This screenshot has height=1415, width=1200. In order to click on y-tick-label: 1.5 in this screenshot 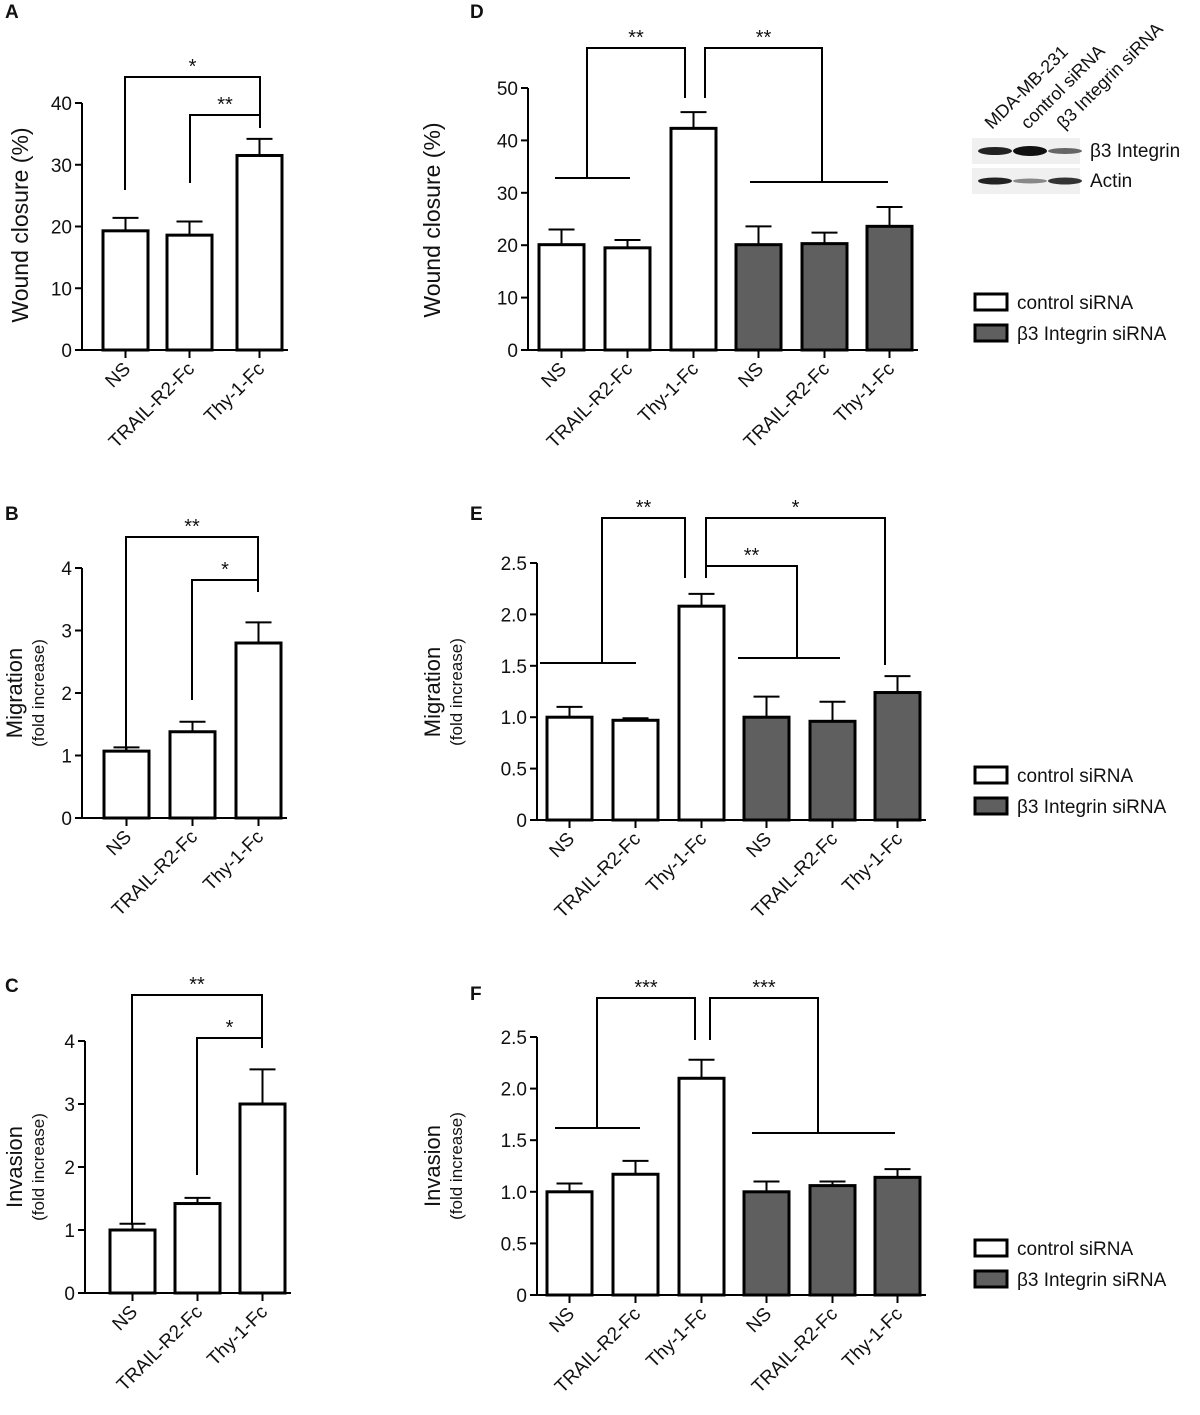, I will do `click(514, 1141)`.